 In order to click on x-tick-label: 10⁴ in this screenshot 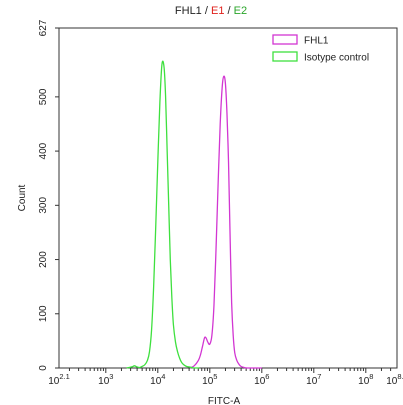, I will do `click(157, 379)`.